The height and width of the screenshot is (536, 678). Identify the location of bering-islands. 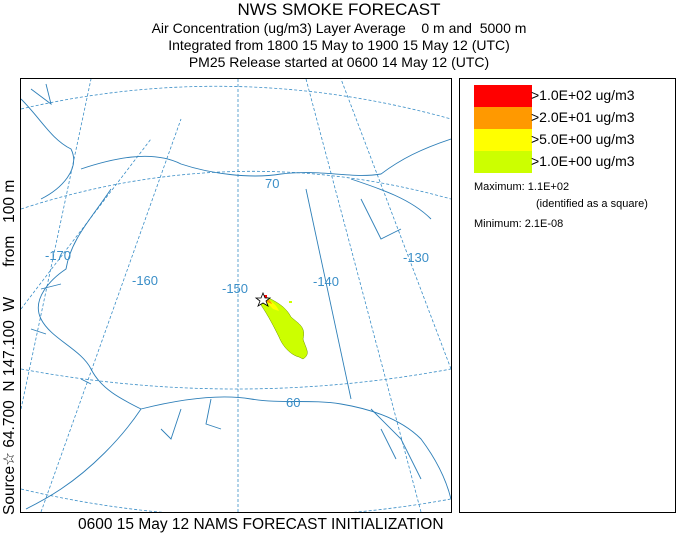
(61, 334).